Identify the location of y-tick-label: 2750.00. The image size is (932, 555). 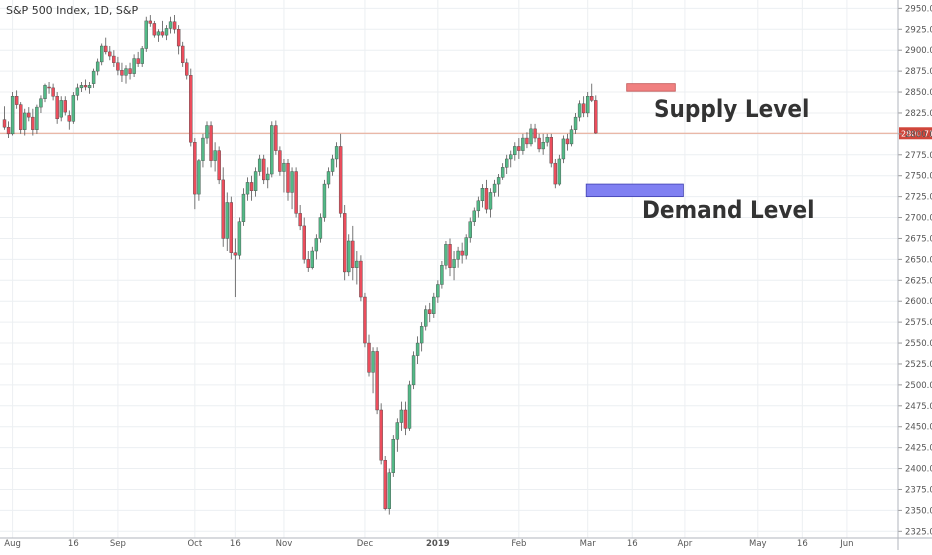
(918, 177).